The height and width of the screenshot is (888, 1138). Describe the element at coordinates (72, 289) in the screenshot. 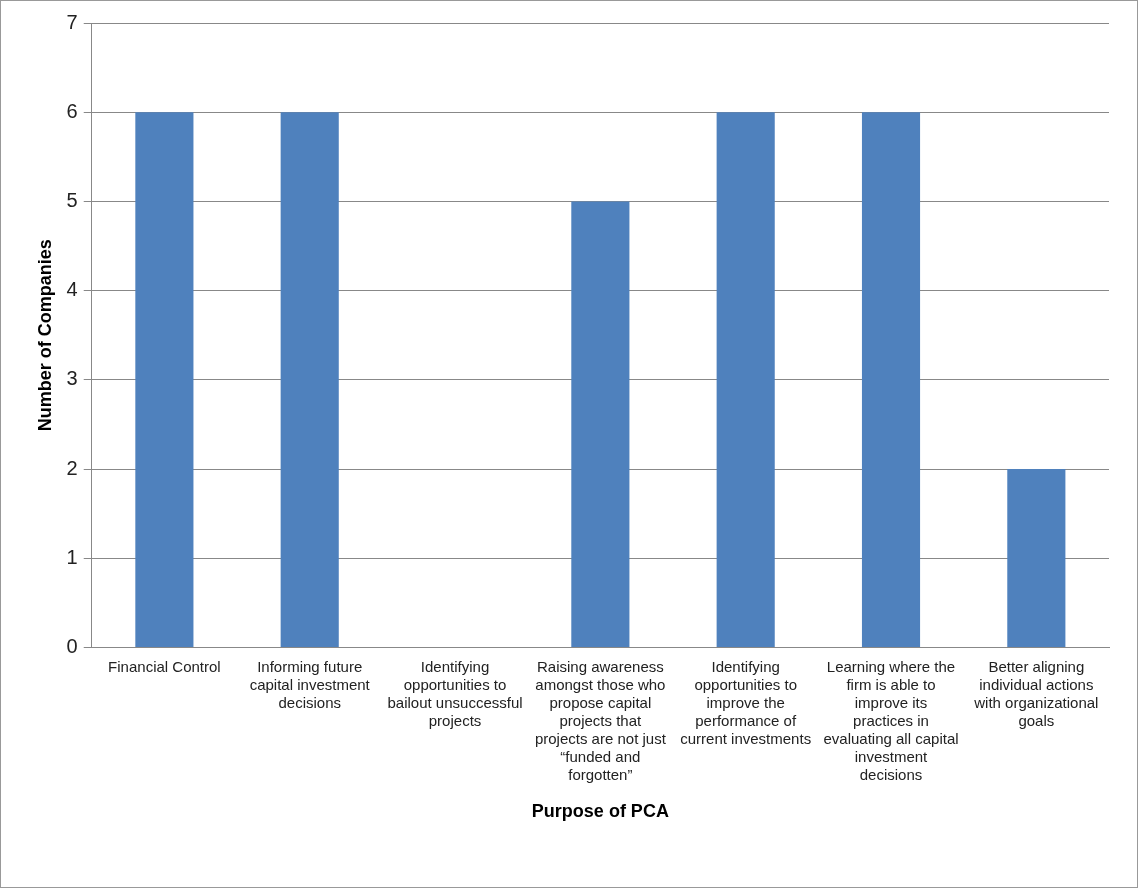

I see `y-tick-label: 4` at that location.